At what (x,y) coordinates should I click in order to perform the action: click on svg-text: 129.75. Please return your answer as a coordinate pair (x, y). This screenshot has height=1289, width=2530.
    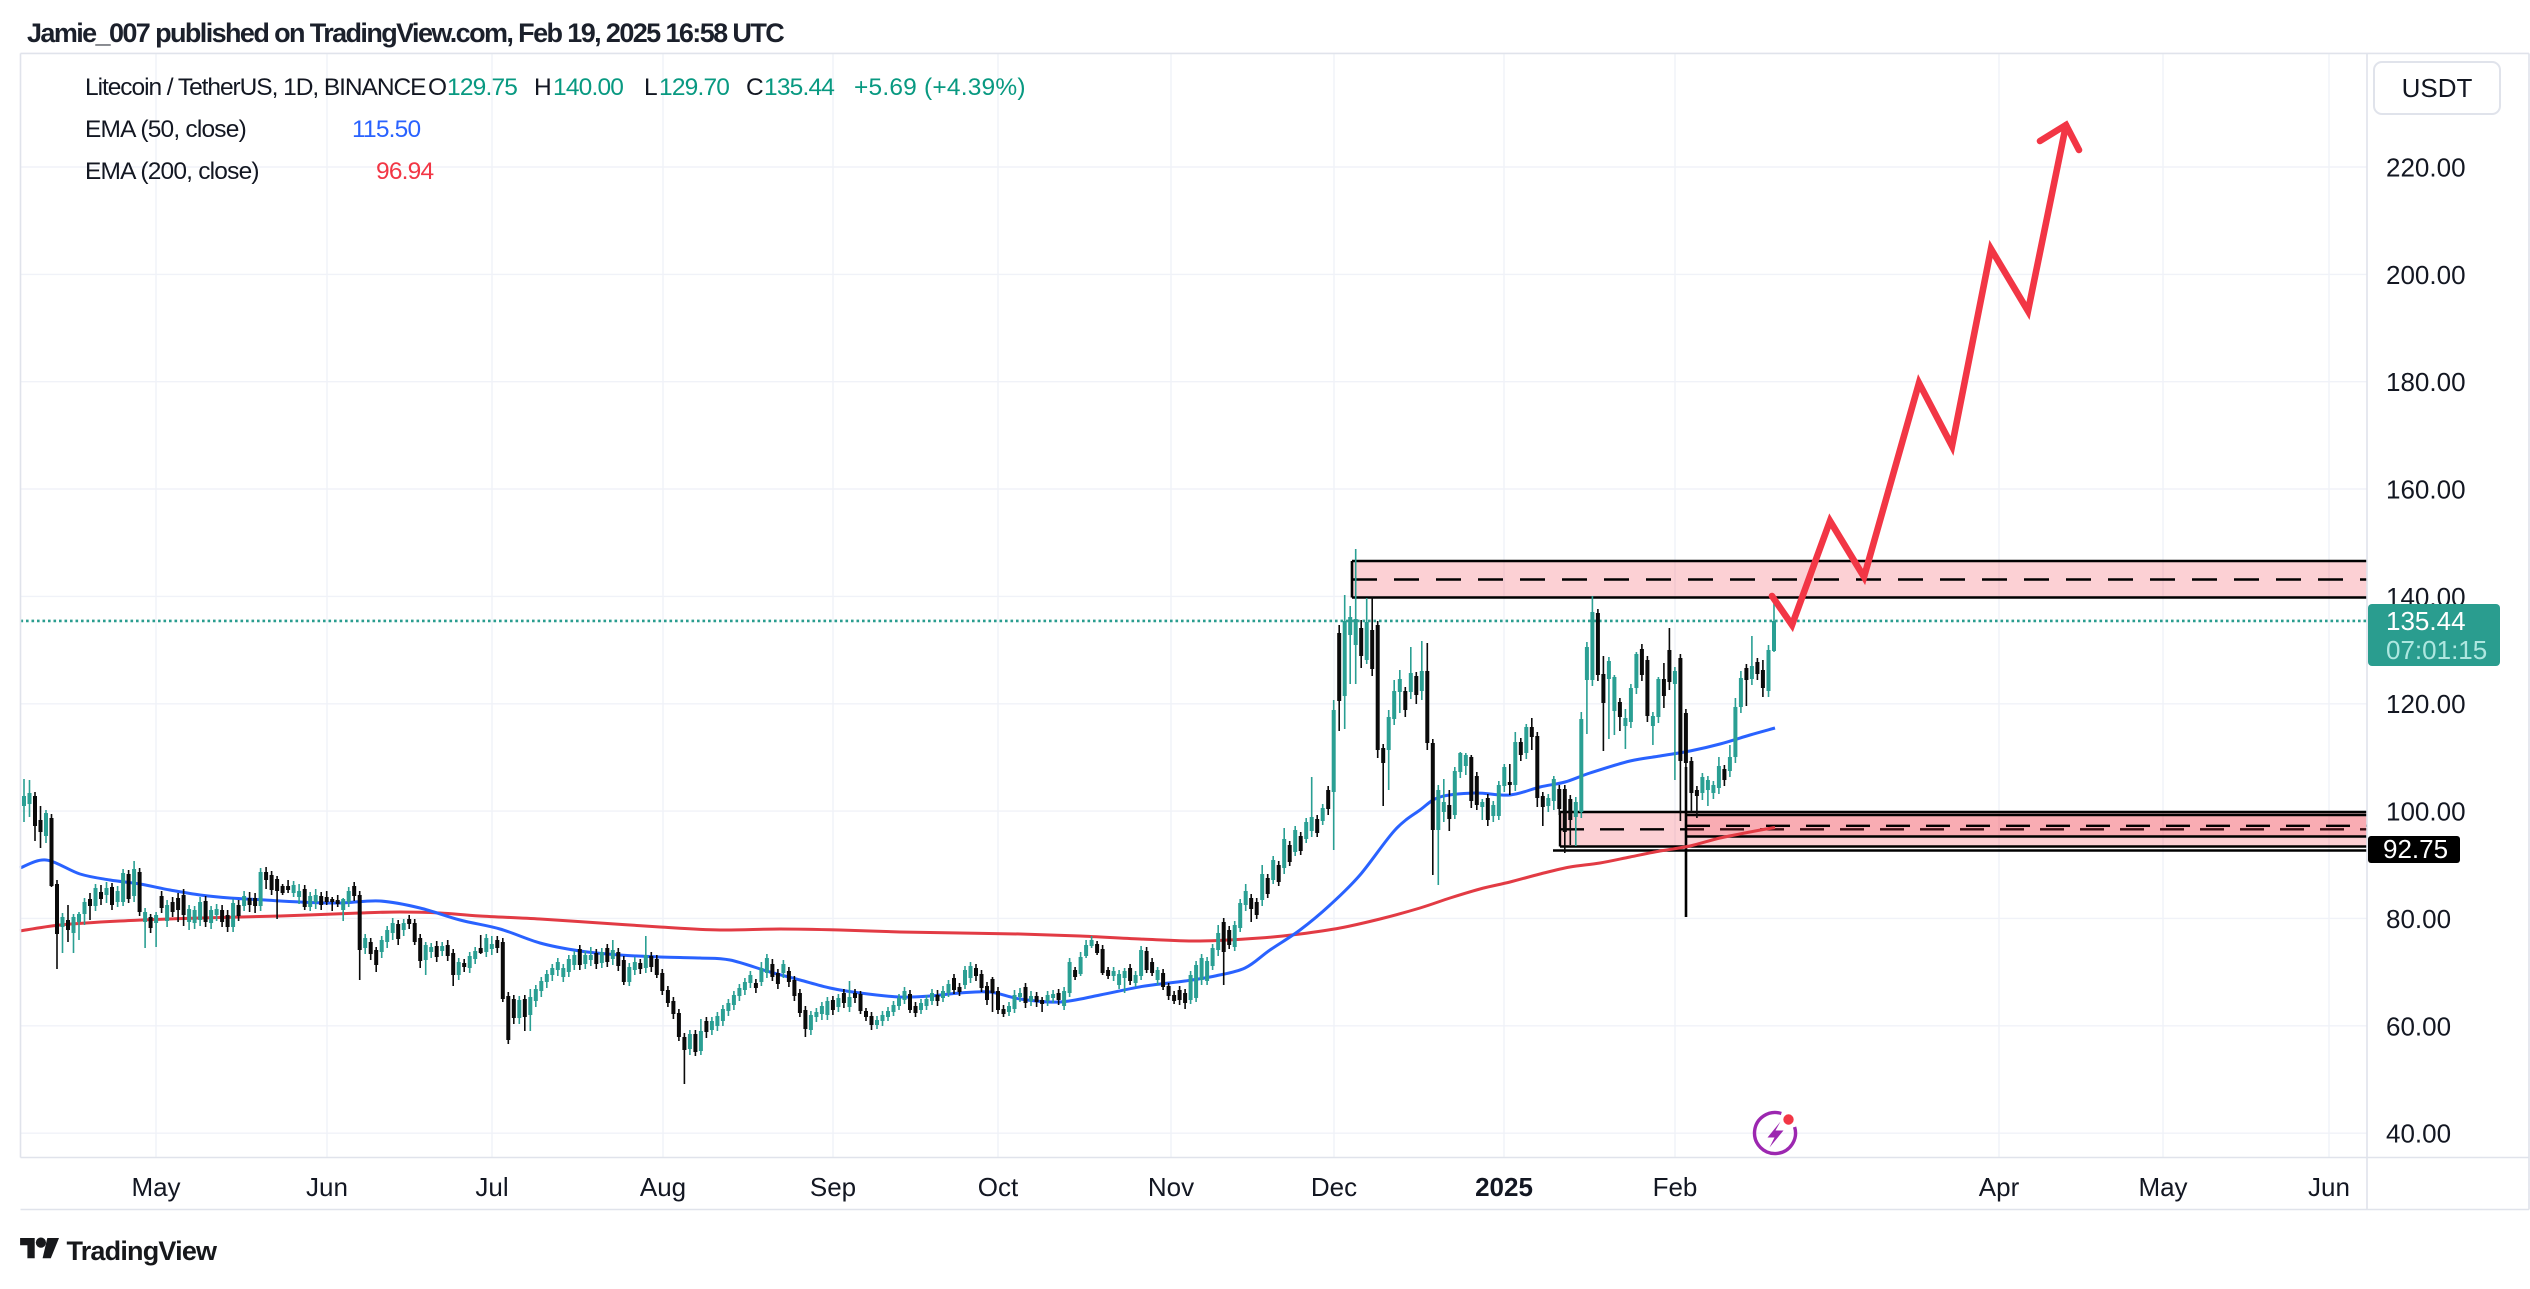
    Looking at the image, I should click on (482, 87).